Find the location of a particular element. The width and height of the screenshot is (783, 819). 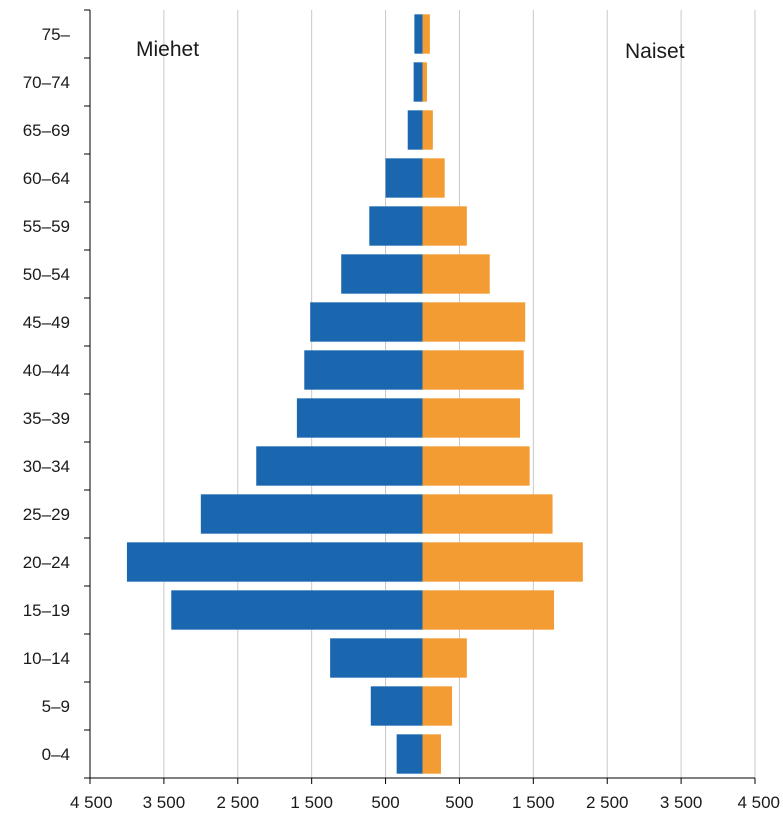

y-tick-label: 5–9 is located at coordinates (56, 706).